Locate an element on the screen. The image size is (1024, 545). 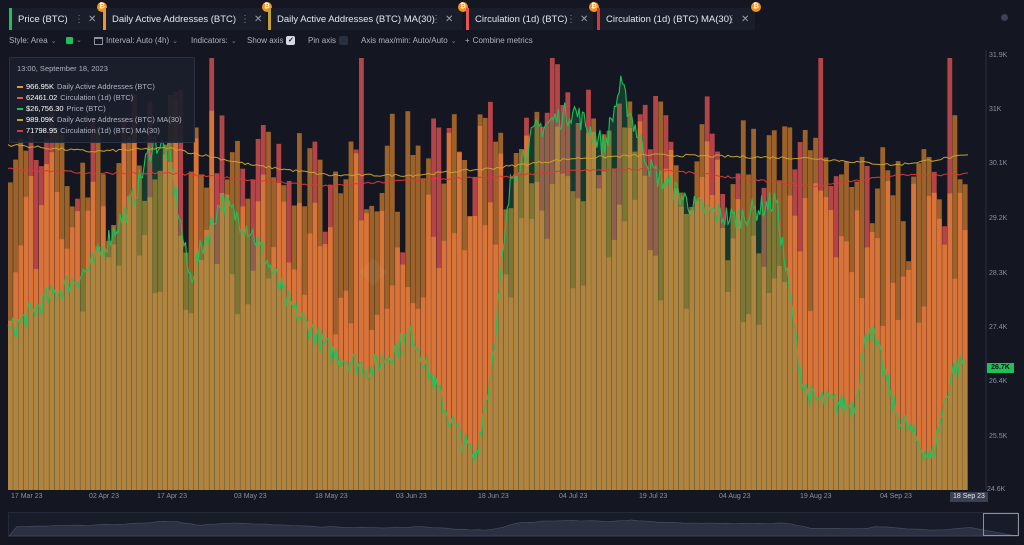
tooltip-value: 966.95K is located at coordinates (40, 86).